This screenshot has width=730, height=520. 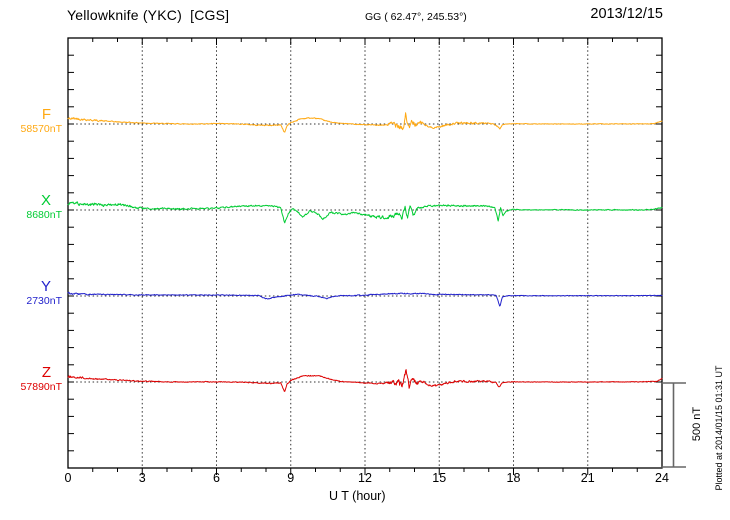 What do you see at coordinates (46, 372) in the screenshot?
I see `series-letter-Z: Z` at bounding box center [46, 372].